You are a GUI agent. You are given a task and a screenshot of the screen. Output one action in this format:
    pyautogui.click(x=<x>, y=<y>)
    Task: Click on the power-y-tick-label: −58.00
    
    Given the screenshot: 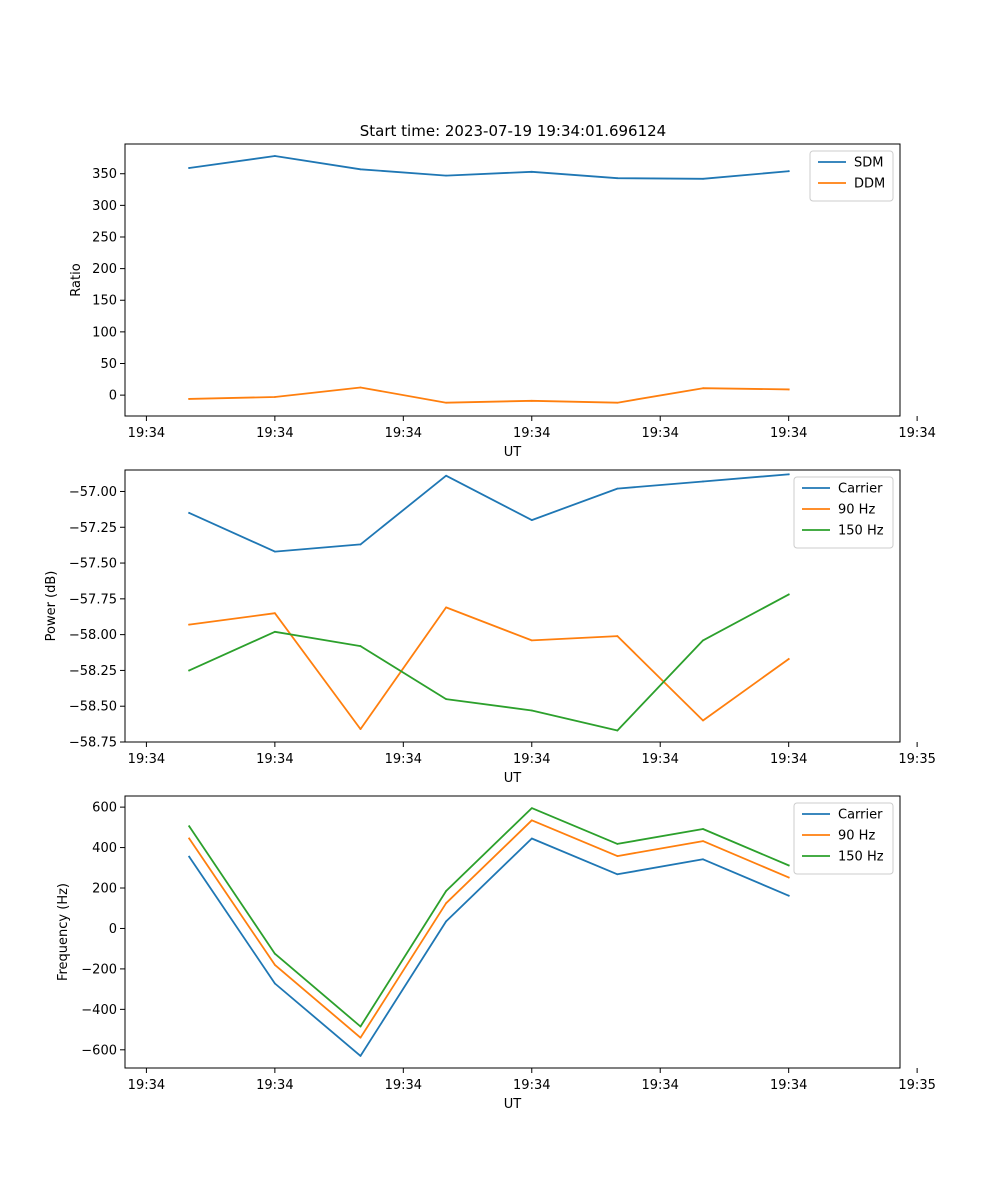 What is the action you would take?
    pyautogui.click(x=93, y=635)
    